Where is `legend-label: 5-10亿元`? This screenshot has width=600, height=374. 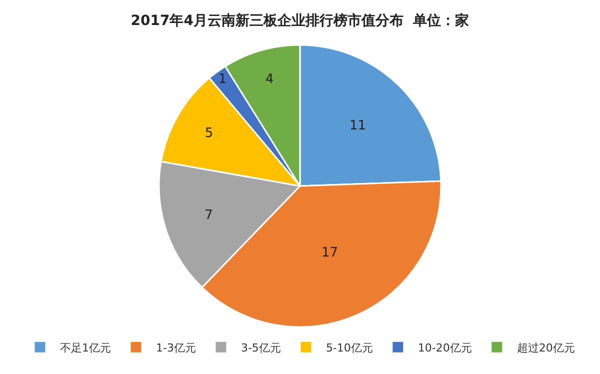
legend-label: 5-10亿元 is located at coordinates (349, 347).